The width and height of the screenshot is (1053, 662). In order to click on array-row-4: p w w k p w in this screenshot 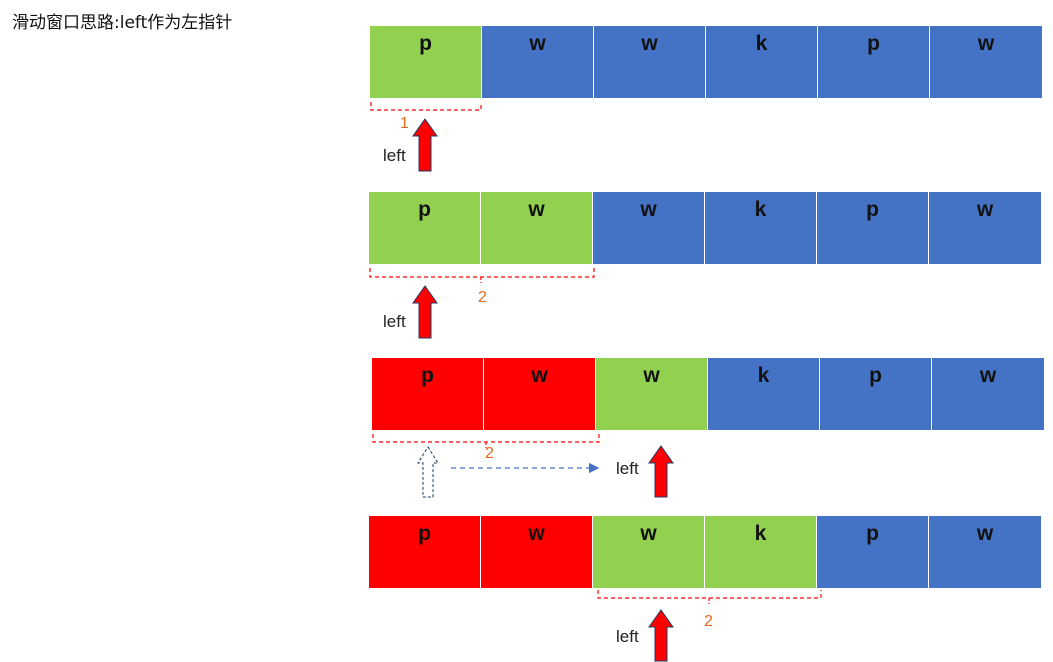, I will do `click(705, 552)`.